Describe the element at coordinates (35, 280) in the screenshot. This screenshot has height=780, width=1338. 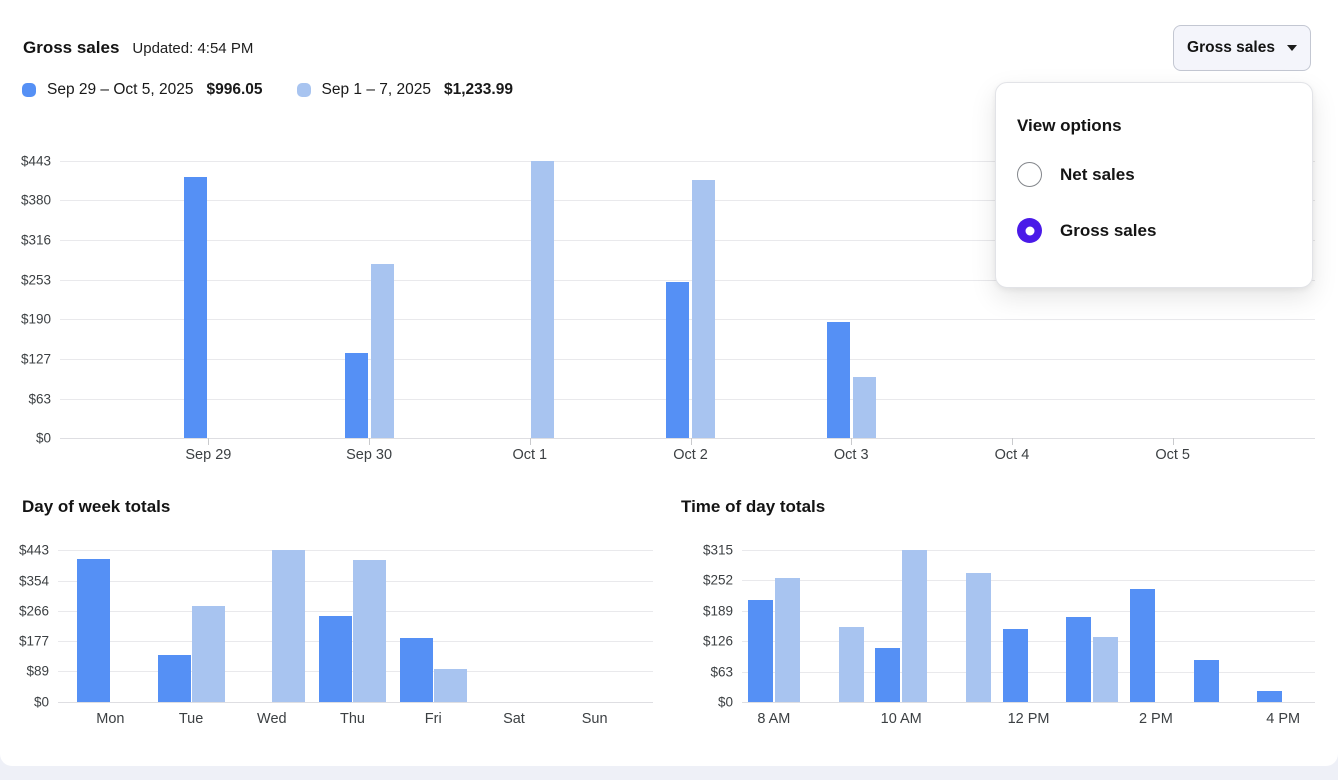
I see `y-axis-tick-label: $253` at that location.